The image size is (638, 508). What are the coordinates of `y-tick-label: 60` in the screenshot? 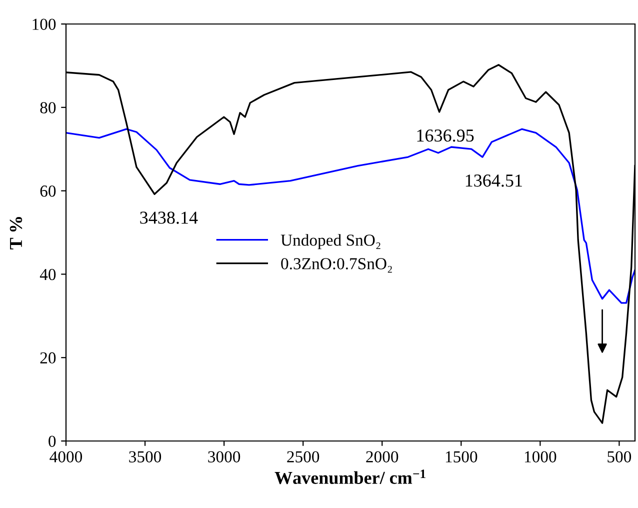 It's located at (48, 191).